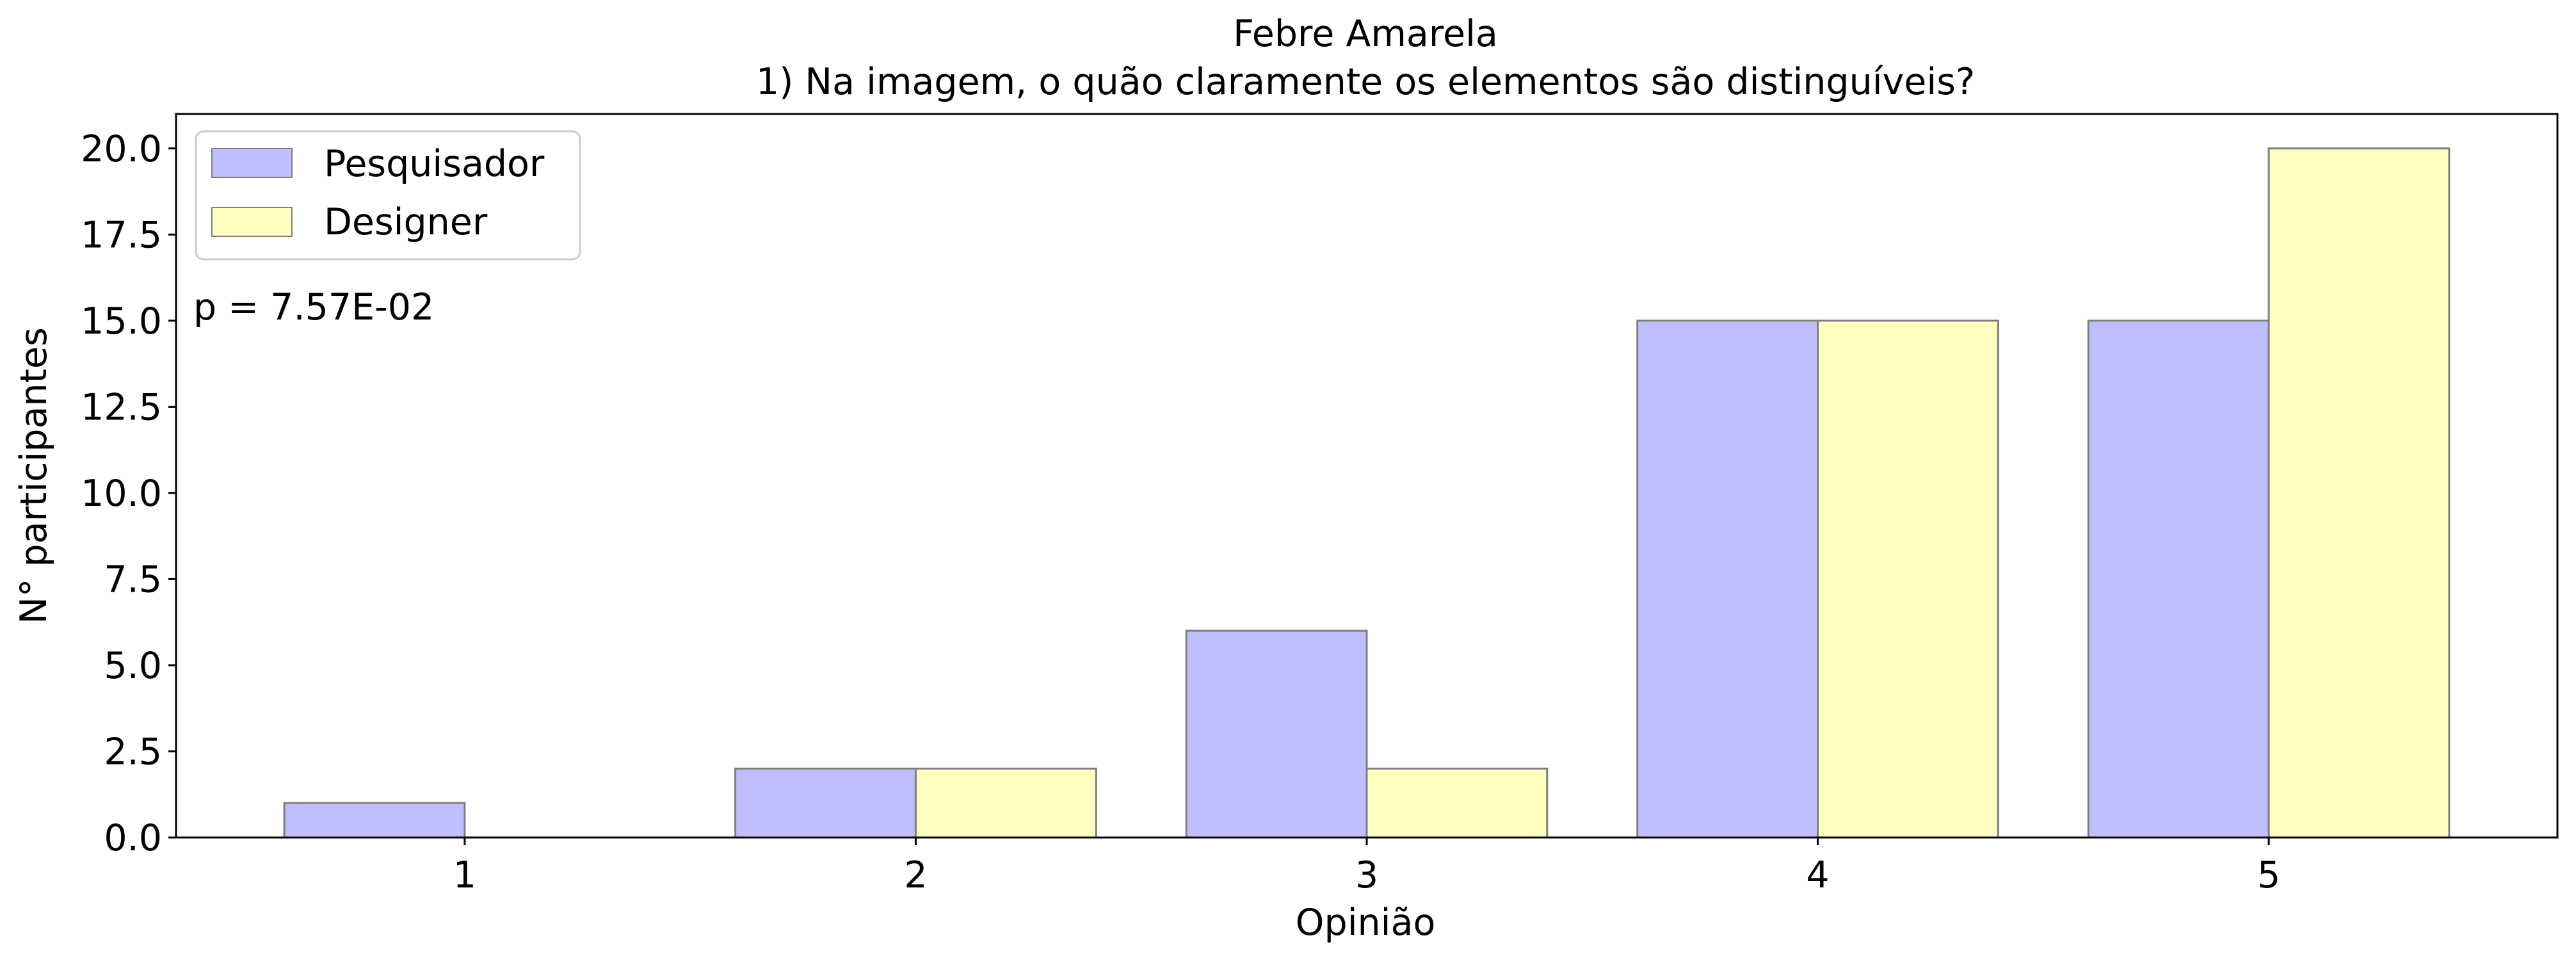  Describe the element at coordinates (406, 222) in the screenshot. I see `legend-label-designer: Designer` at that location.